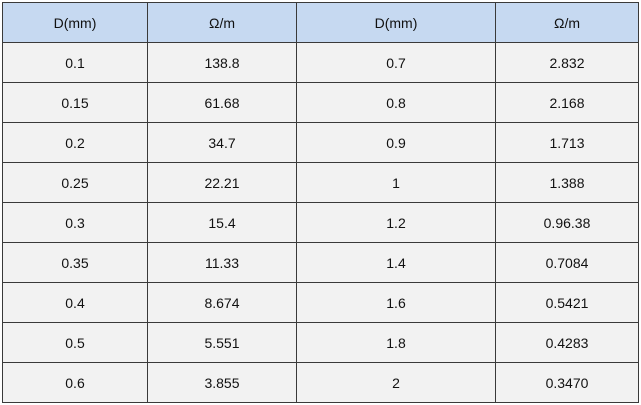 The width and height of the screenshot is (641, 405). Describe the element at coordinates (75, 382) in the screenshot. I see `table-cell: 0.6` at that location.